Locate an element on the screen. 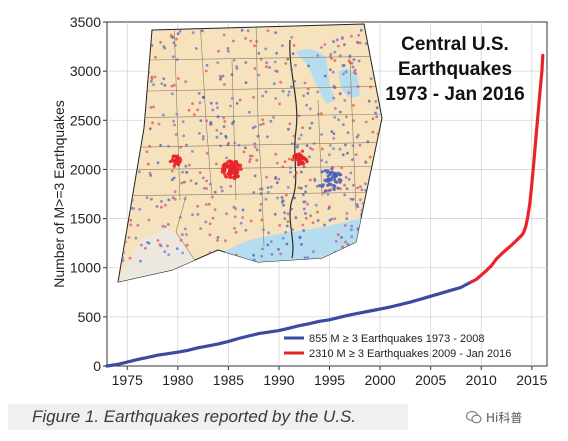 This screenshot has width=568, height=441. x-tick-label: 2015 is located at coordinates (531, 380).